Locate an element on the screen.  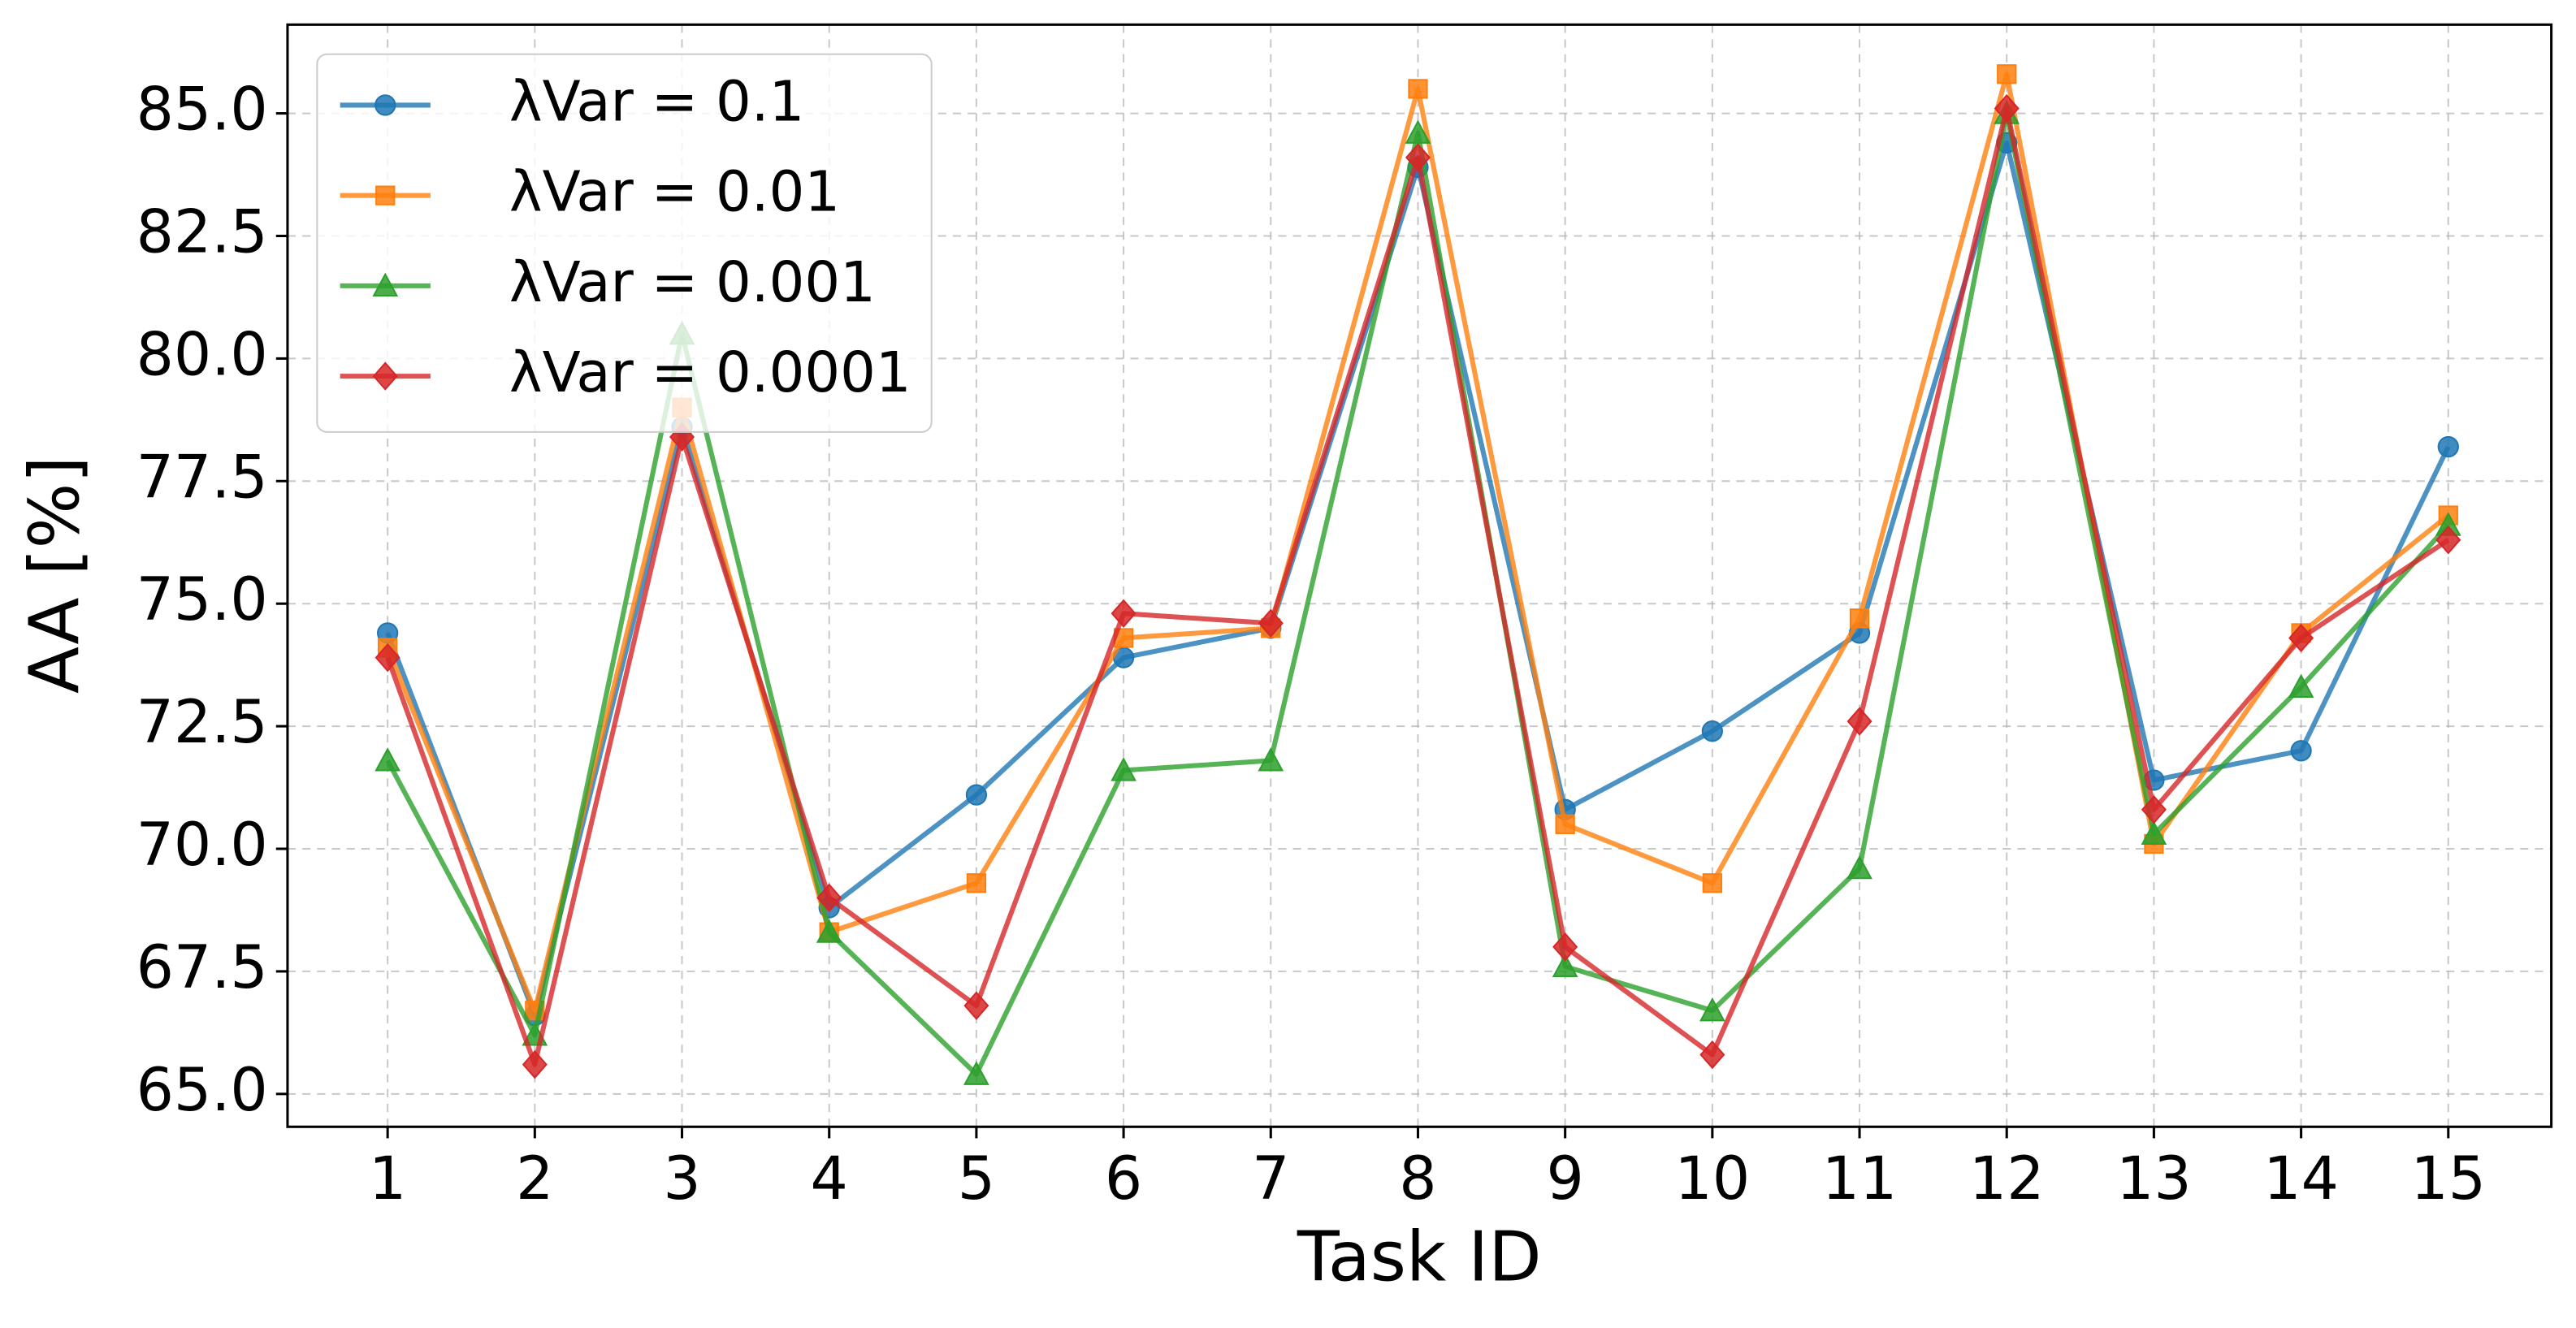
y-tick-label: 80.0 is located at coordinates (202, 354).